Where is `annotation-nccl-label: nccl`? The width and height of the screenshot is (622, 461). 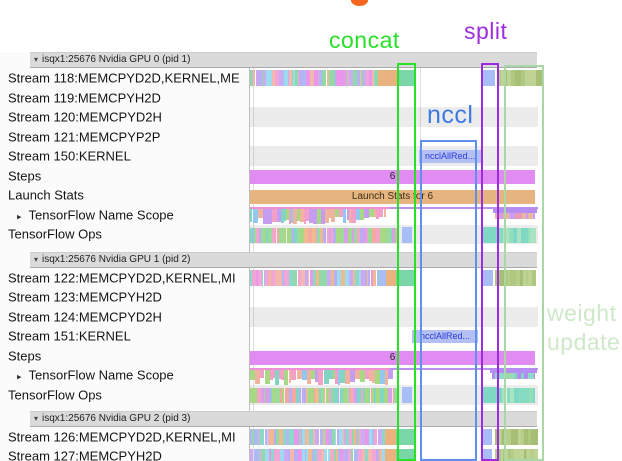
annotation-nccl-label: nccl is located at coordinates (450, 115).